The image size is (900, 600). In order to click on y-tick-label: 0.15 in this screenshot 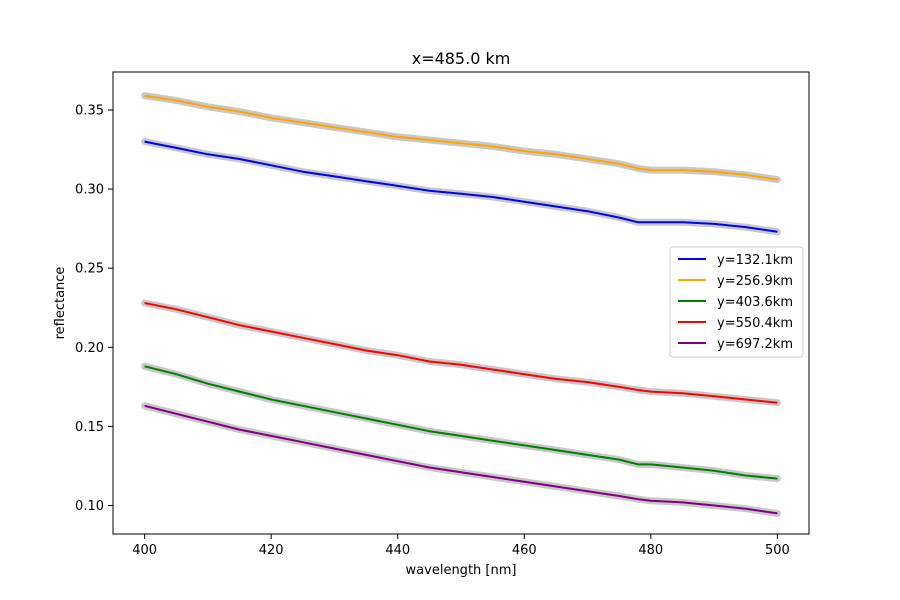, I will do `click(89, 427)`.